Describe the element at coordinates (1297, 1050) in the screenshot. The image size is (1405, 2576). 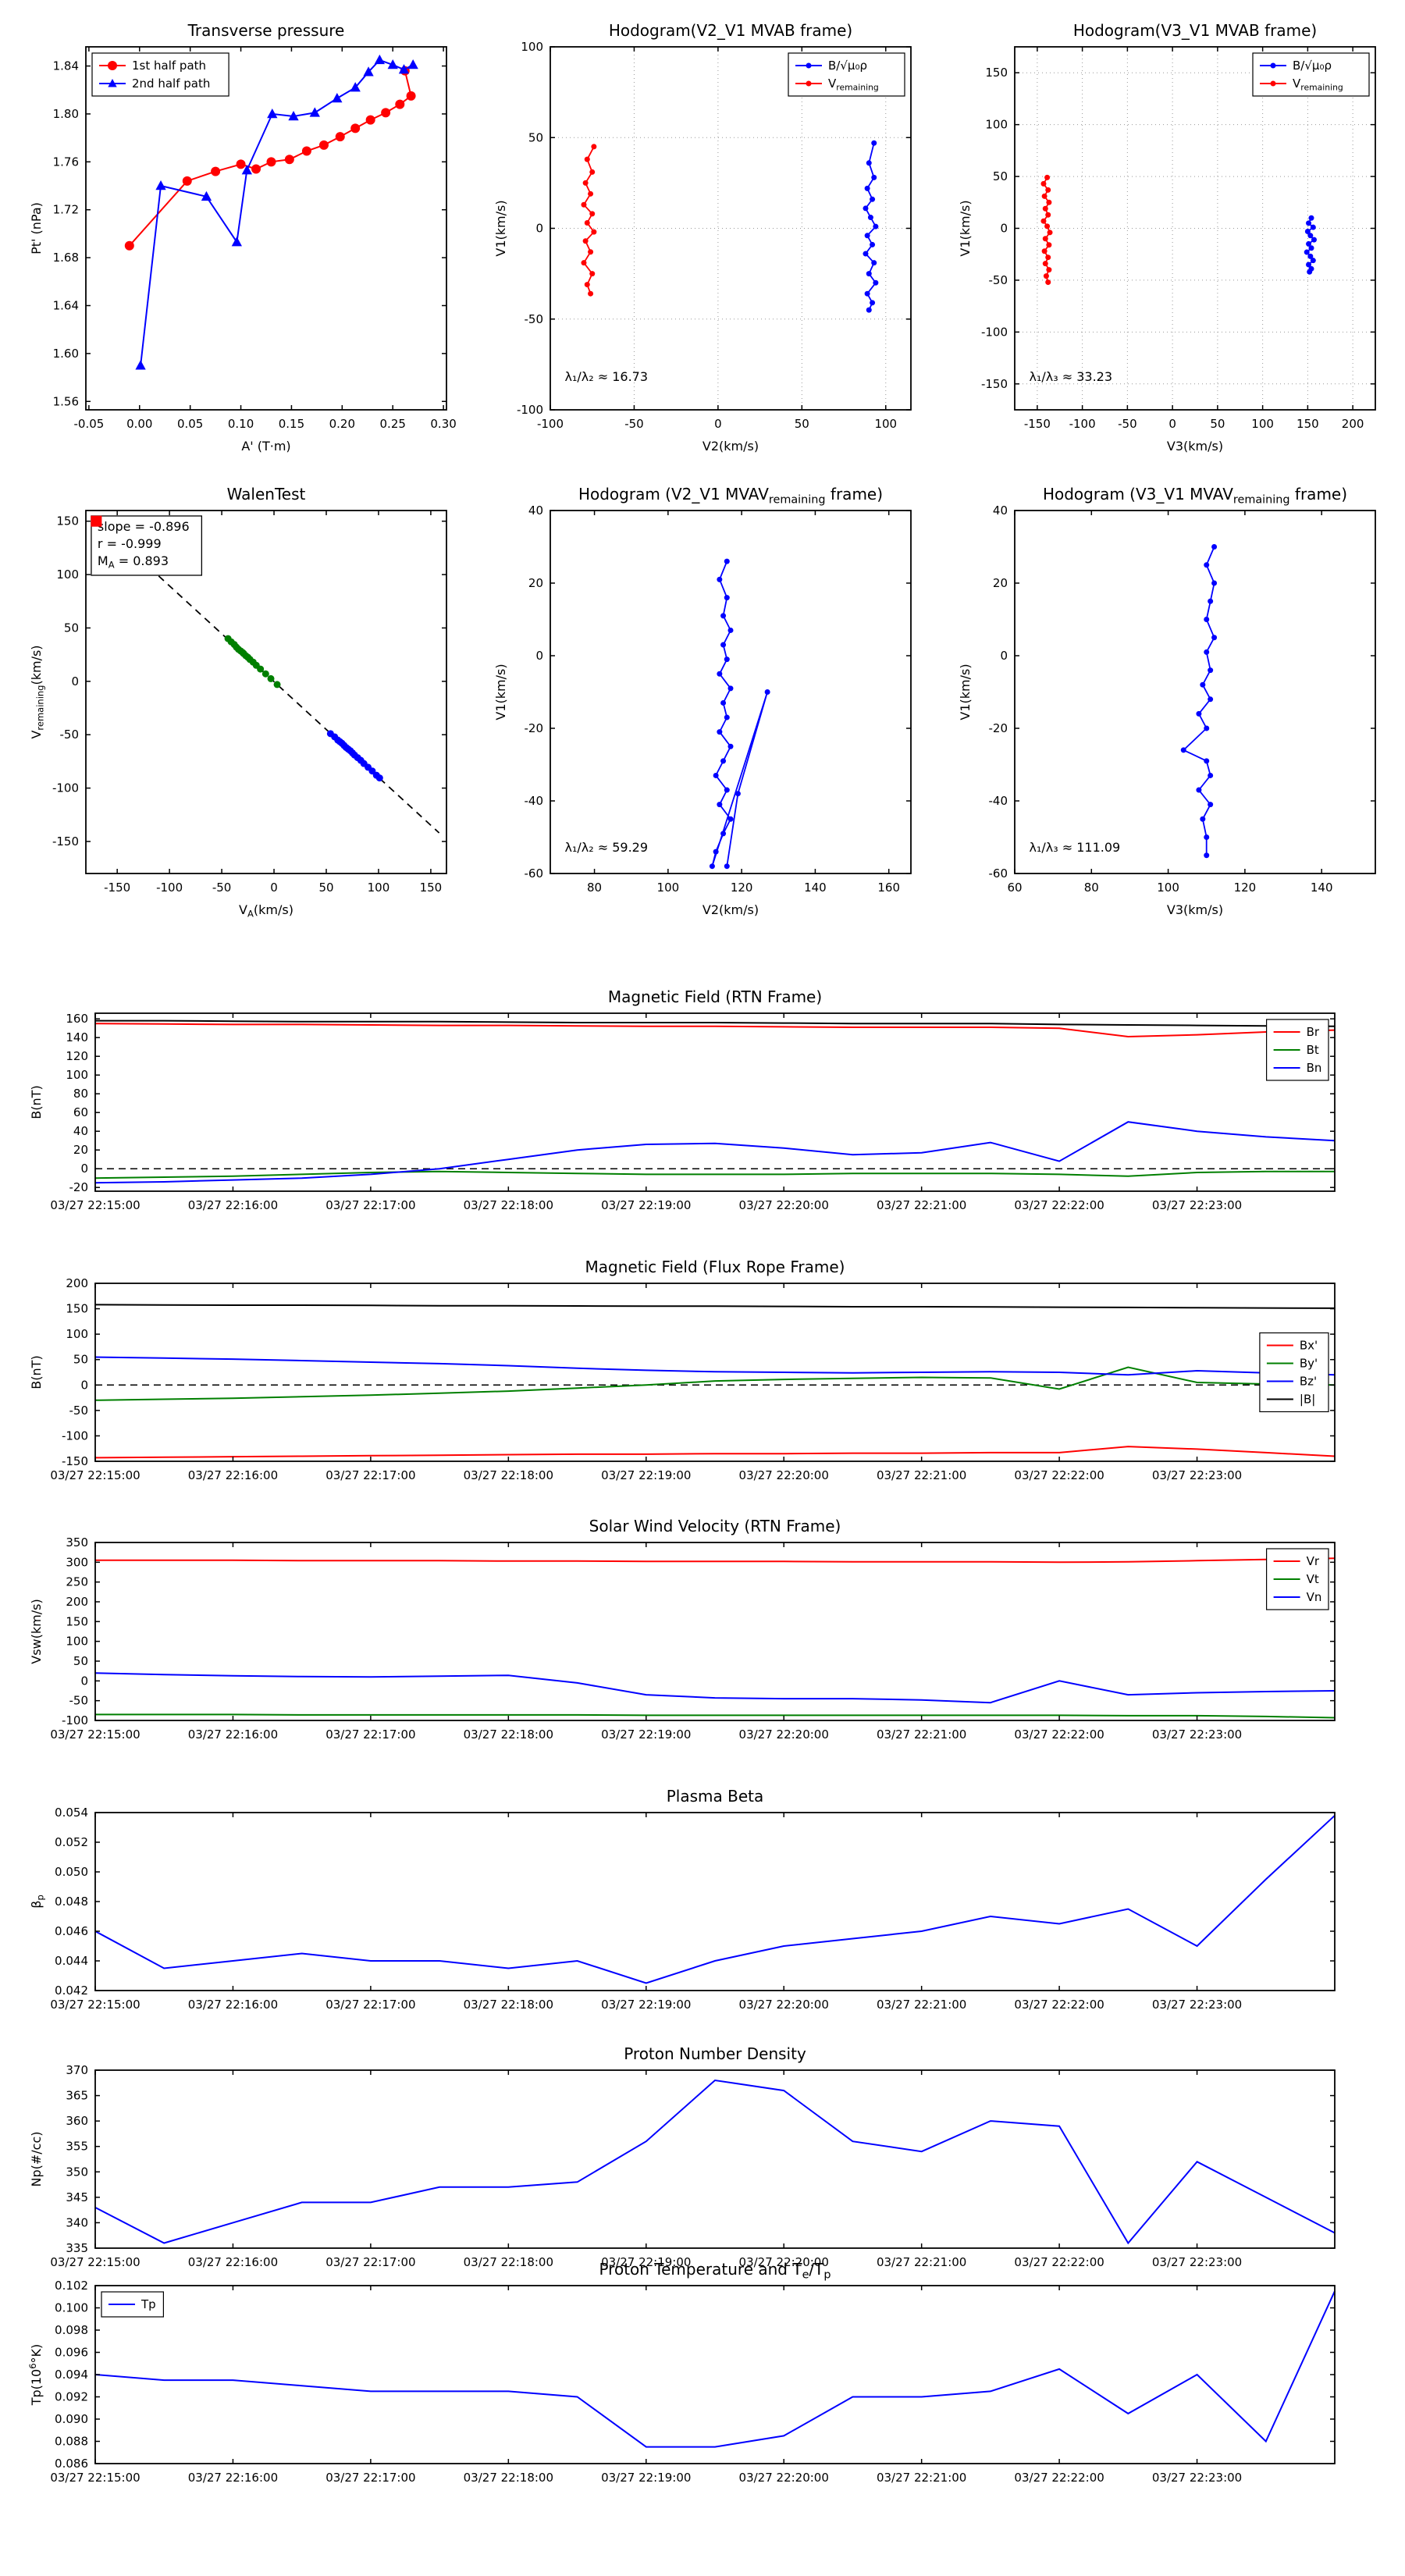
I see `legend: Br Bt Bn` at that location.